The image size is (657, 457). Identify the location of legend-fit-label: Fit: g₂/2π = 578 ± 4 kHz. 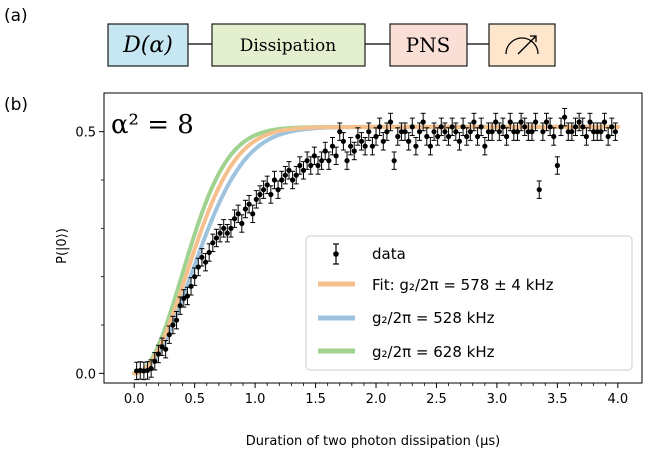
(463, 285).